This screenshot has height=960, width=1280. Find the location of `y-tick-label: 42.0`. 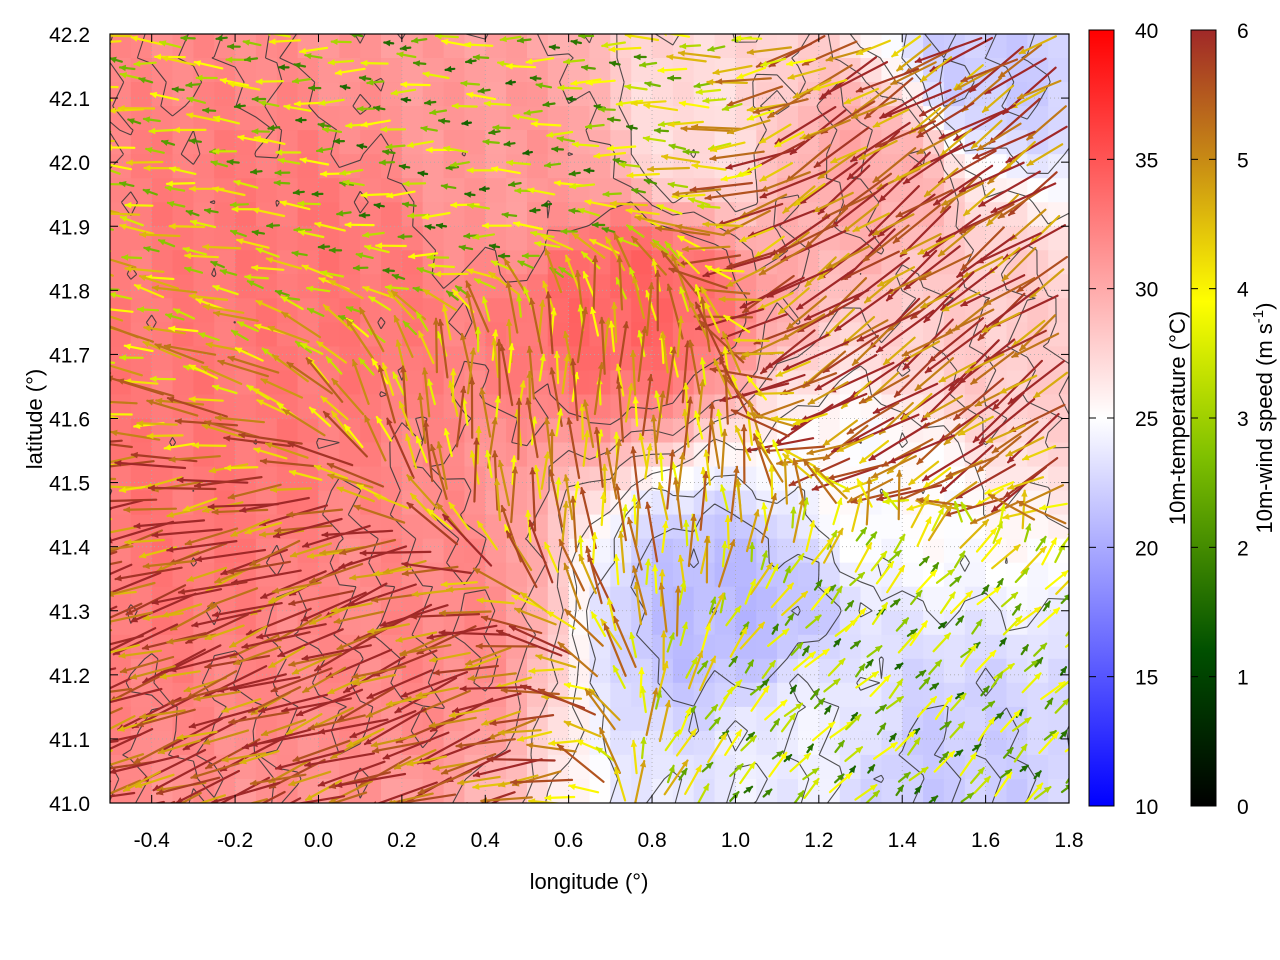

y-tick-label: 42.0 is located at coordinates (69, 163).